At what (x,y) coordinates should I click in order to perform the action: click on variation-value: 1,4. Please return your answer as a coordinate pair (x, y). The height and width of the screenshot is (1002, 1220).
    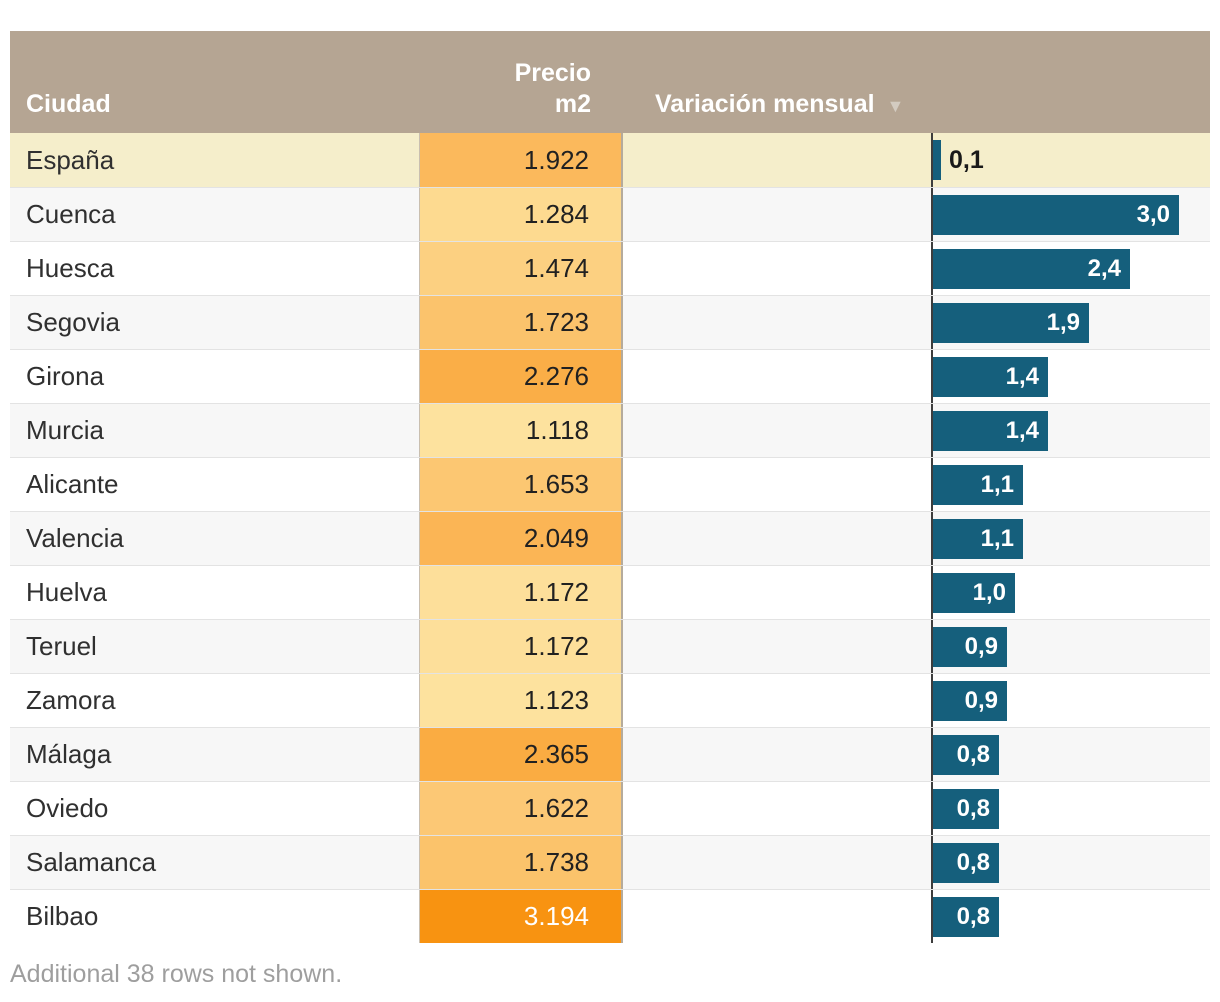
    Looking at the image, I should click on (1022, 430).